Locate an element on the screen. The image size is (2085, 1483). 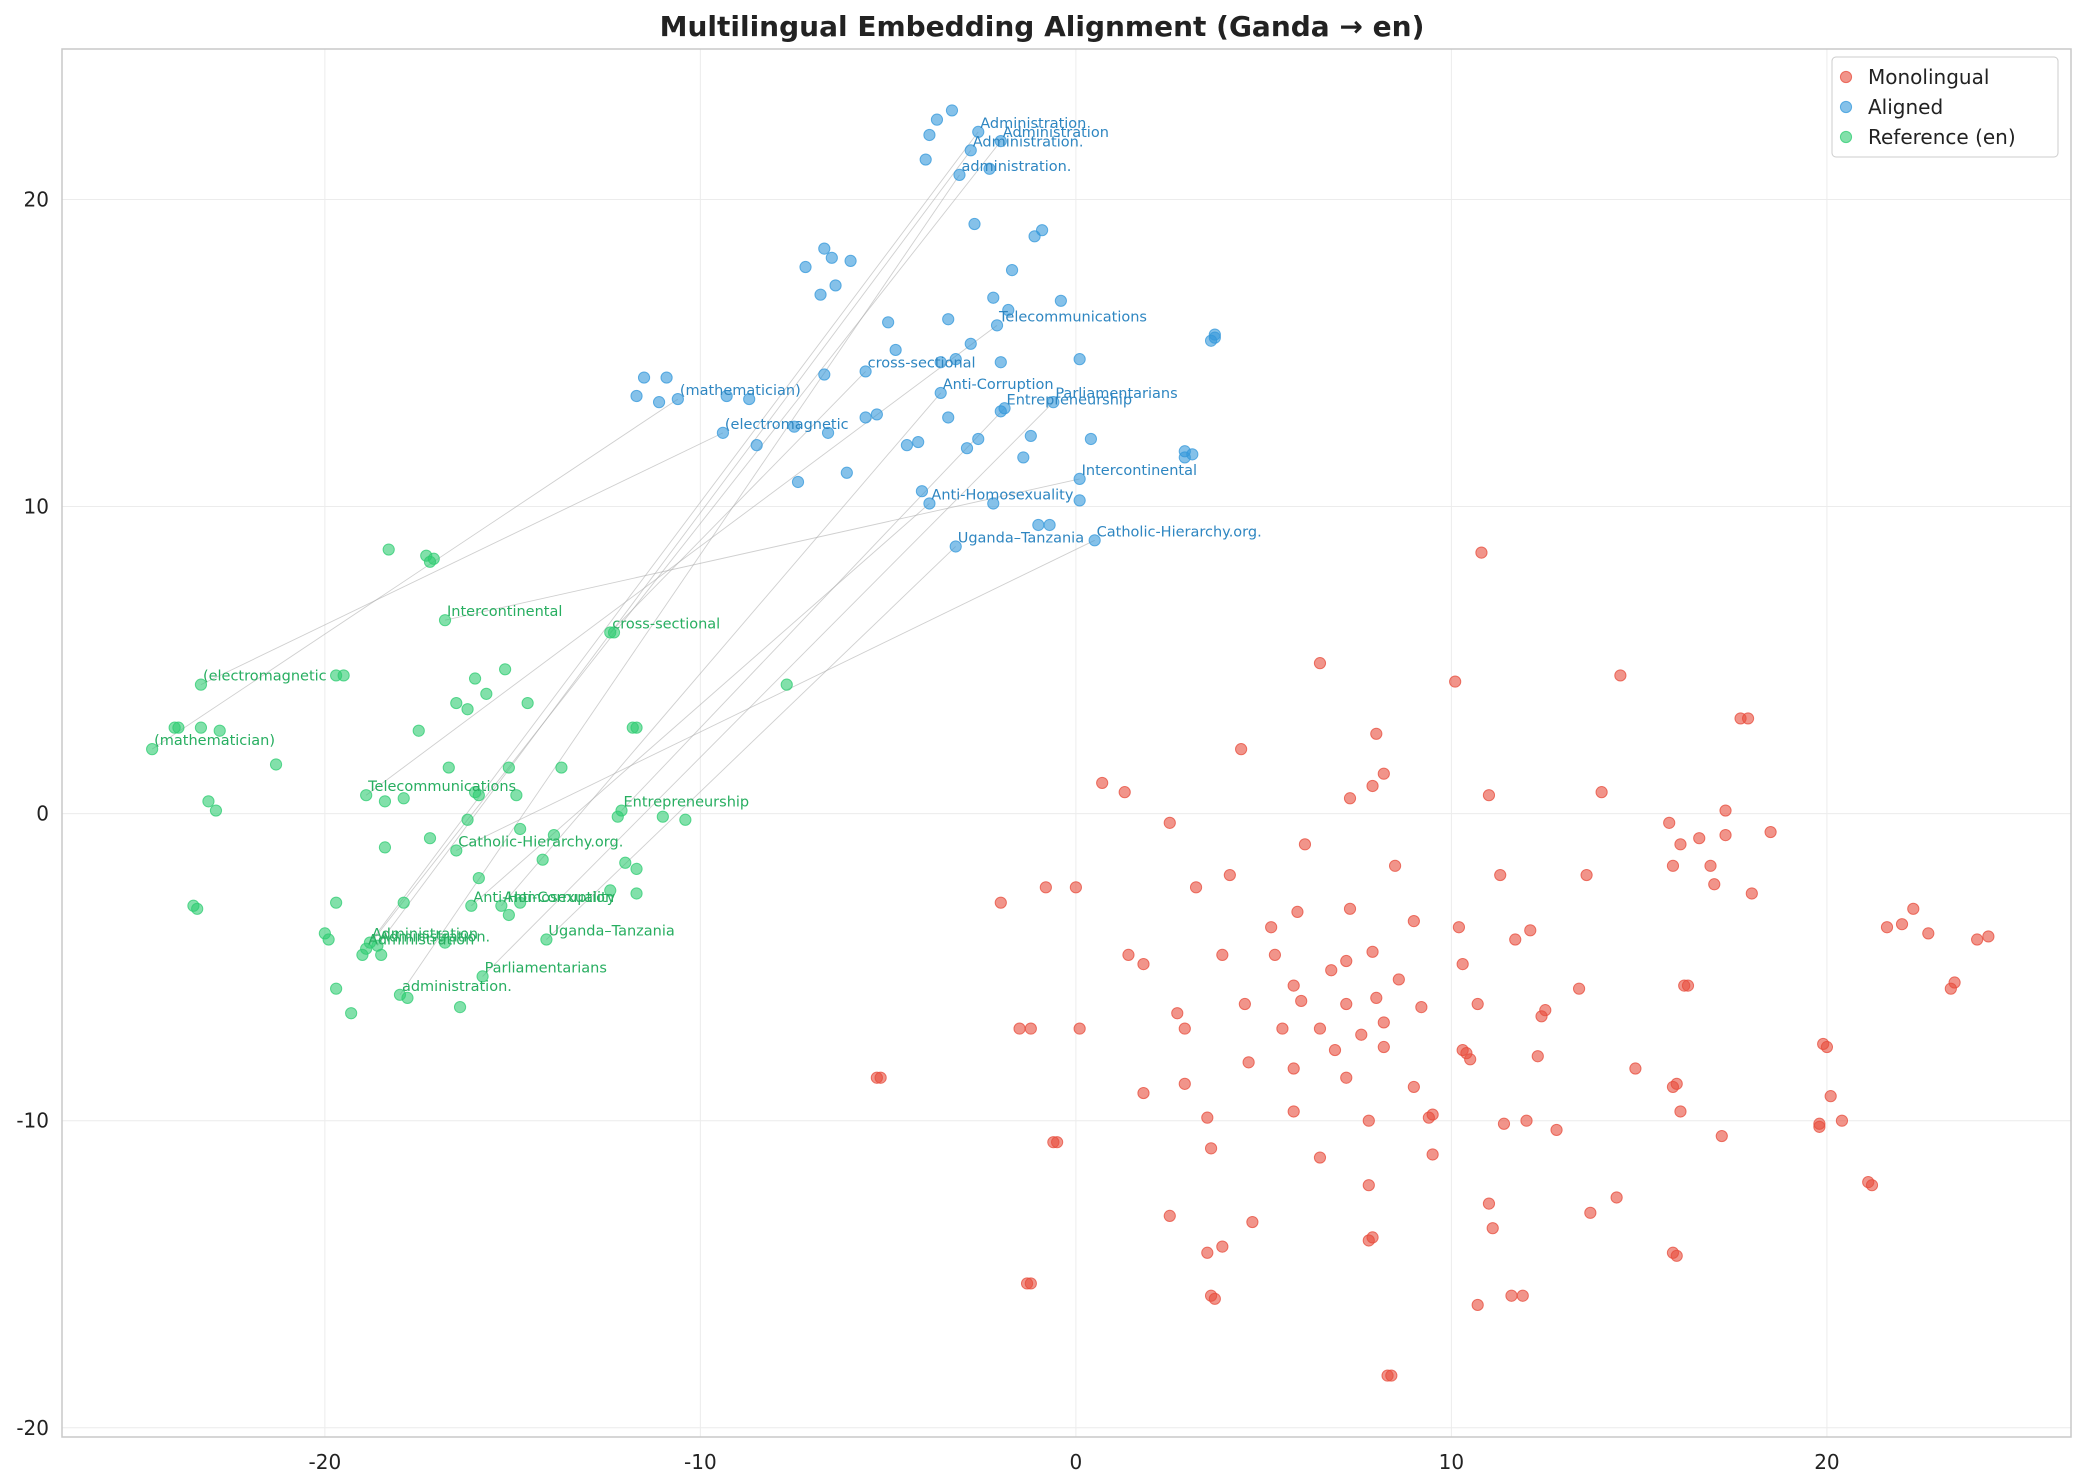
point-annotation: Parliamentarians is located at coordinates (546, 968).